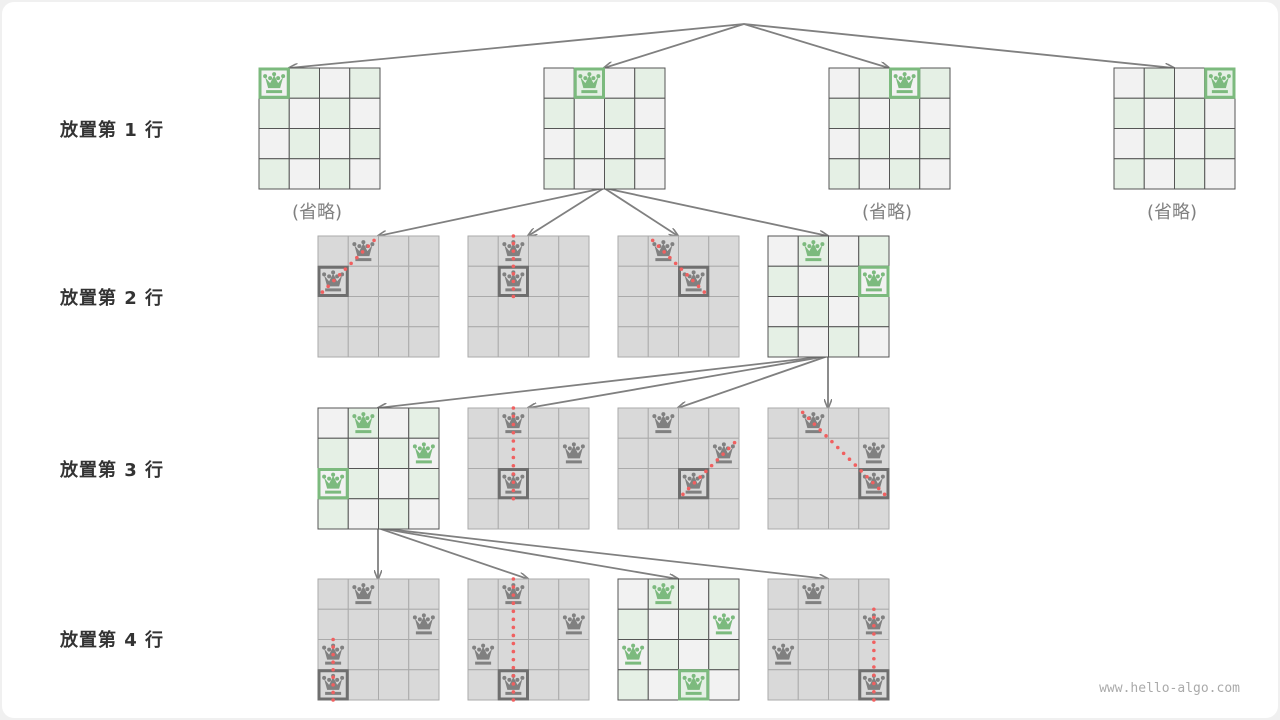 Image resolution: width=1280 pixels, height=720 pixels. Describe the element at coordinates (317, 212) in the screenshot. I see `omitted-label: (省略)` at that location.